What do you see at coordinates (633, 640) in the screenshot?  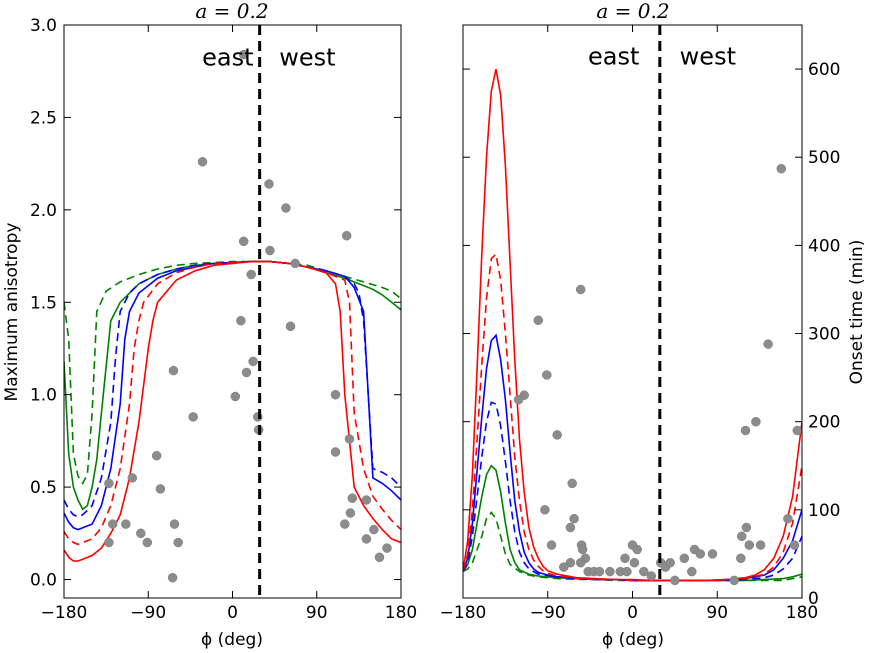 I see `right-x-axis-label: ϕ (deg)` at bounding box center [633, 640].